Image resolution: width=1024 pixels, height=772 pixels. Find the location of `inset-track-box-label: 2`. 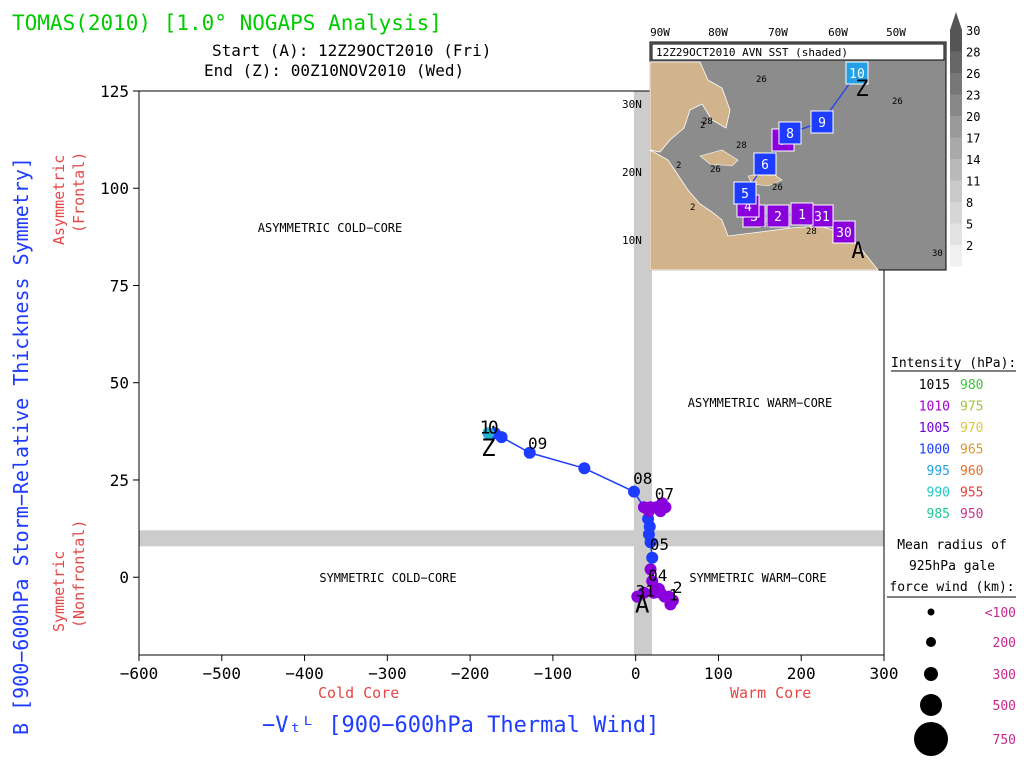

inset-track-box-label: 2 is located at coordinates (778, 217).